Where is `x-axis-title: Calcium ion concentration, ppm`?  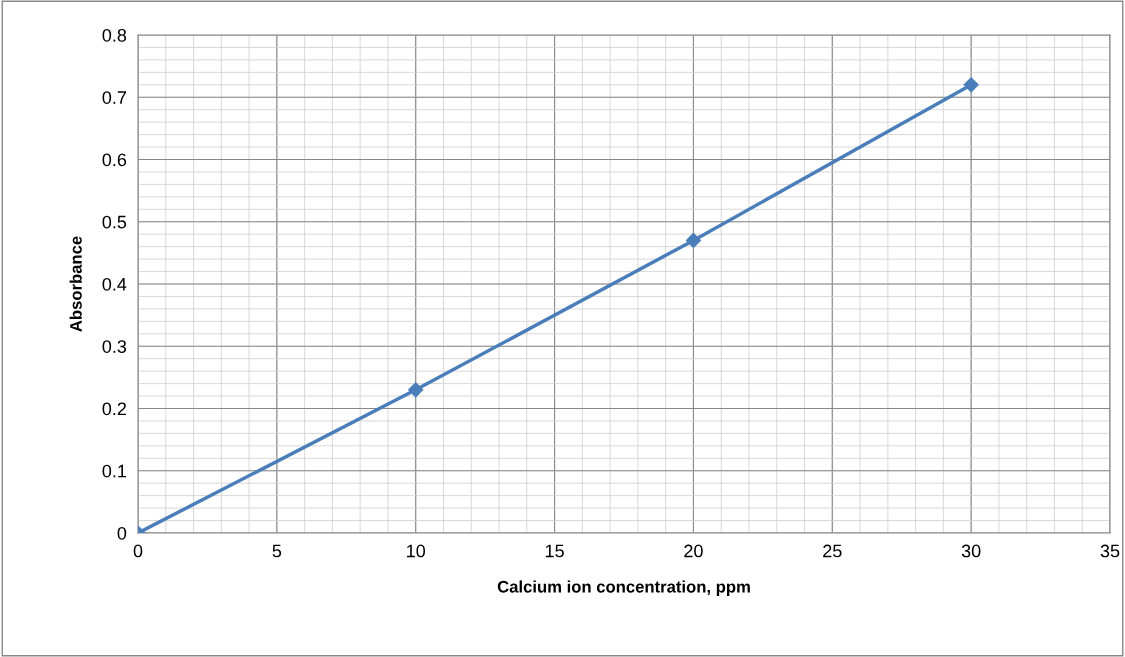
x-axis-title: Calcium ion concentration, ppm is located at coordinates (623, 588).